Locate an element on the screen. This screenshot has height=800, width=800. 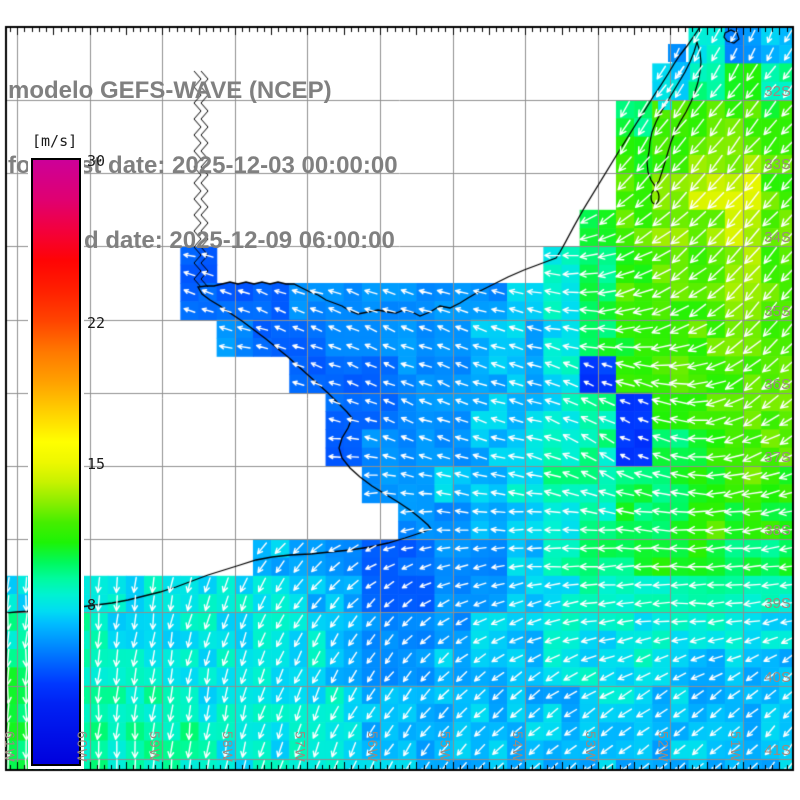
lon-label-54W: 54W is located at coordinates (518, 747).